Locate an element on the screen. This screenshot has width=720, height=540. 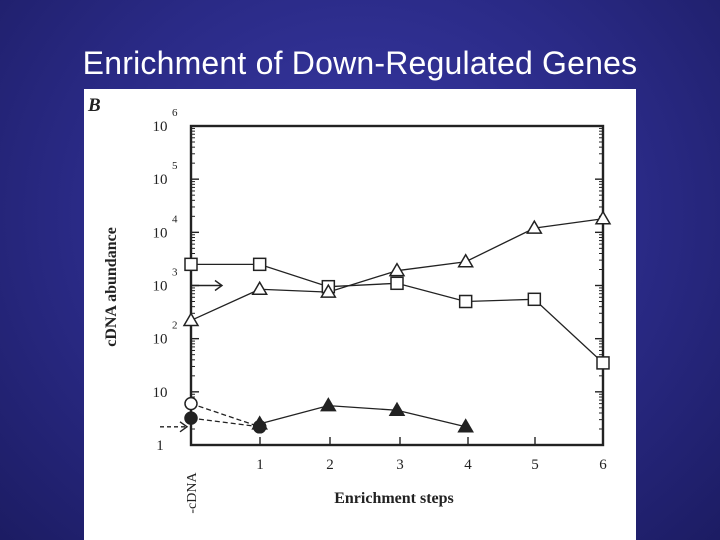
y-axis-title: cDNA abundance is located at coordinates (111, 287).